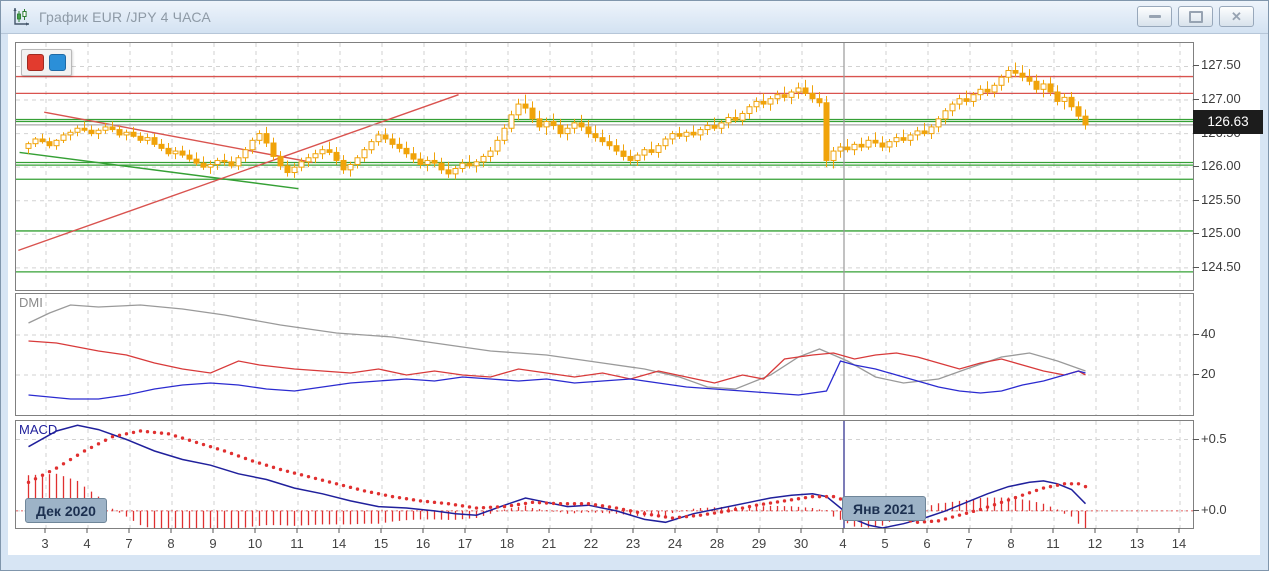 This screenshot has width=1269, height=571. I want to click on x-axis-label: 30, so click(801, 543).